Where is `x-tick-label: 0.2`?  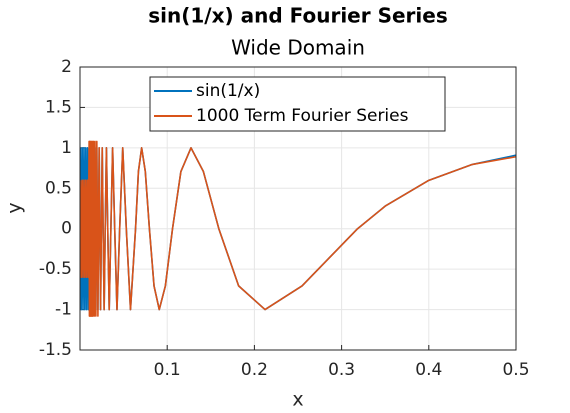 x-tick-label: 0.2 is located at coordinates (254, 370).